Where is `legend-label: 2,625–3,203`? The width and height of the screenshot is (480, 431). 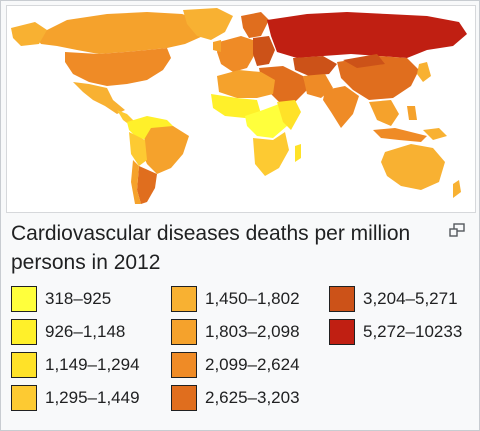 legend-label: 2,625–3,203 is located at coordinates (252, 397).